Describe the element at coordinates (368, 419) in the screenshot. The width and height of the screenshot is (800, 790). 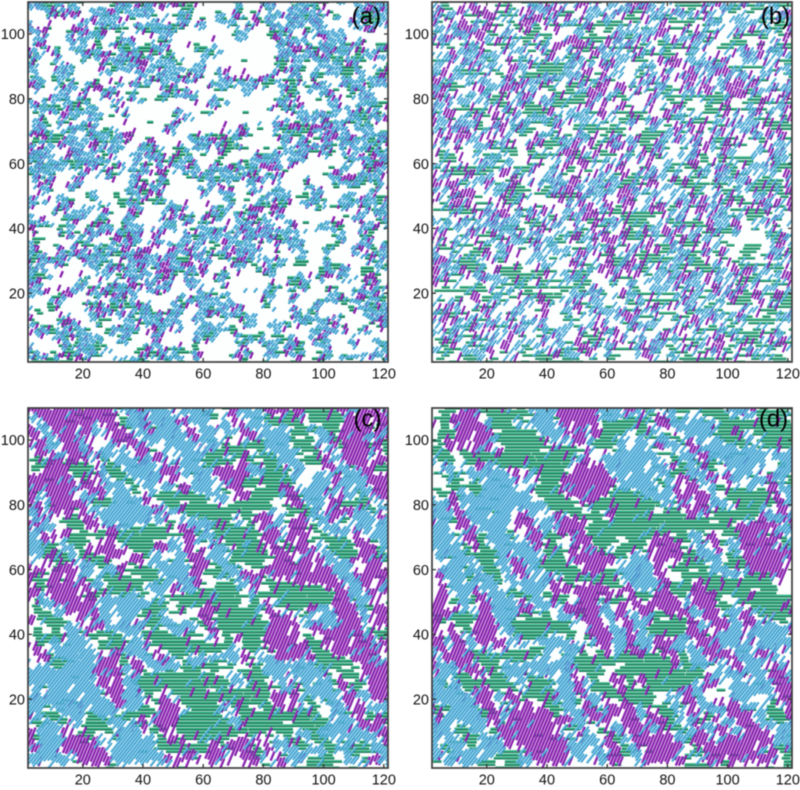
I see `svg-text: (c)` at that location.